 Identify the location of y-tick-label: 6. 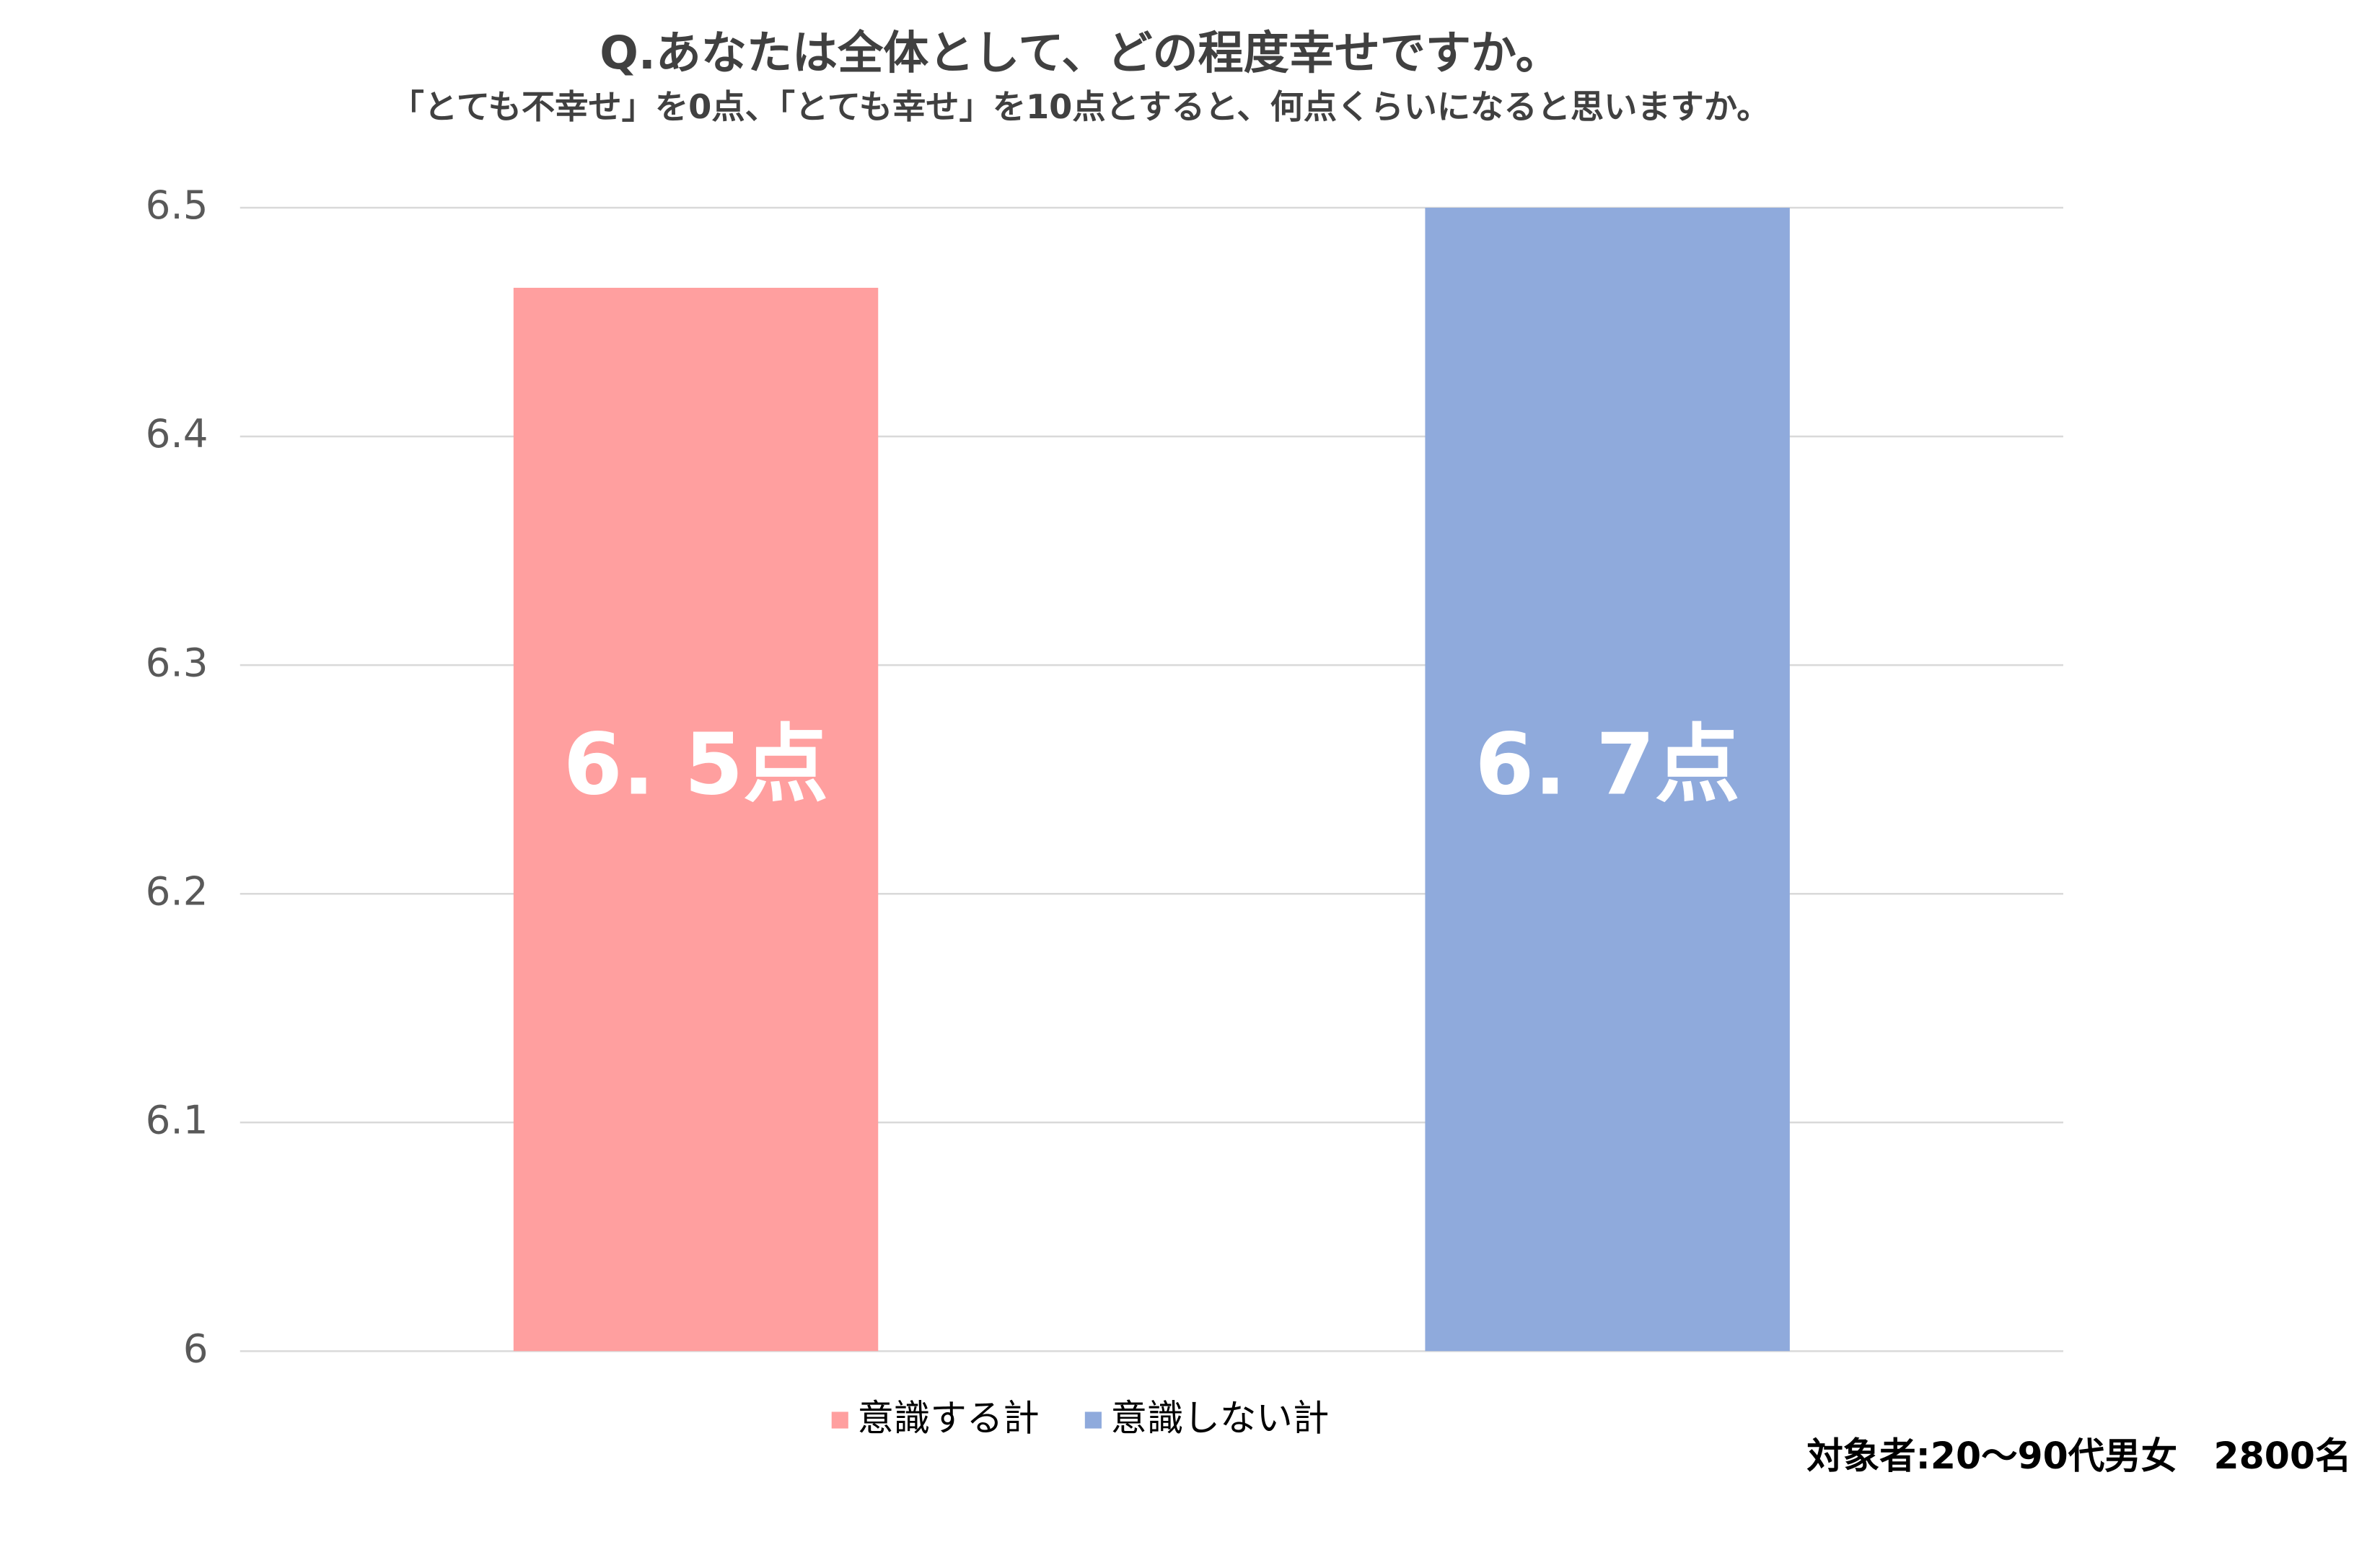
(195, 1348).